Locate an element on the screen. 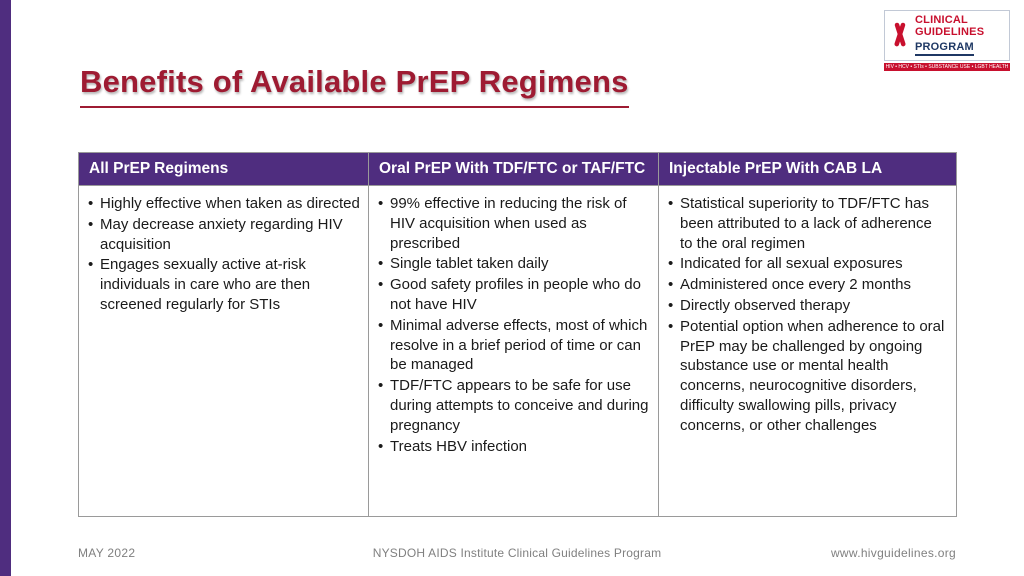 The image size is (1024, 576). aids-ribbon-icon is located at coordinates (900, 35).